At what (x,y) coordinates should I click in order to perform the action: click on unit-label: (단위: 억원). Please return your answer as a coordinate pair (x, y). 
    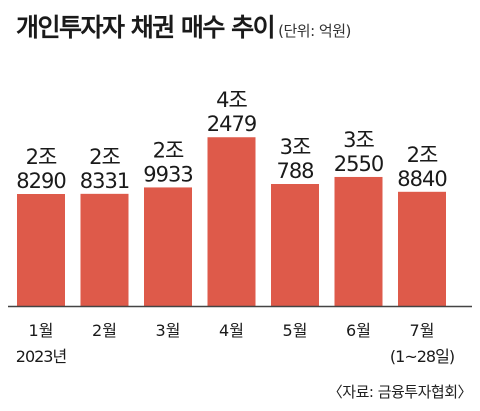
    Looking at the image, I should click on (314, 31).